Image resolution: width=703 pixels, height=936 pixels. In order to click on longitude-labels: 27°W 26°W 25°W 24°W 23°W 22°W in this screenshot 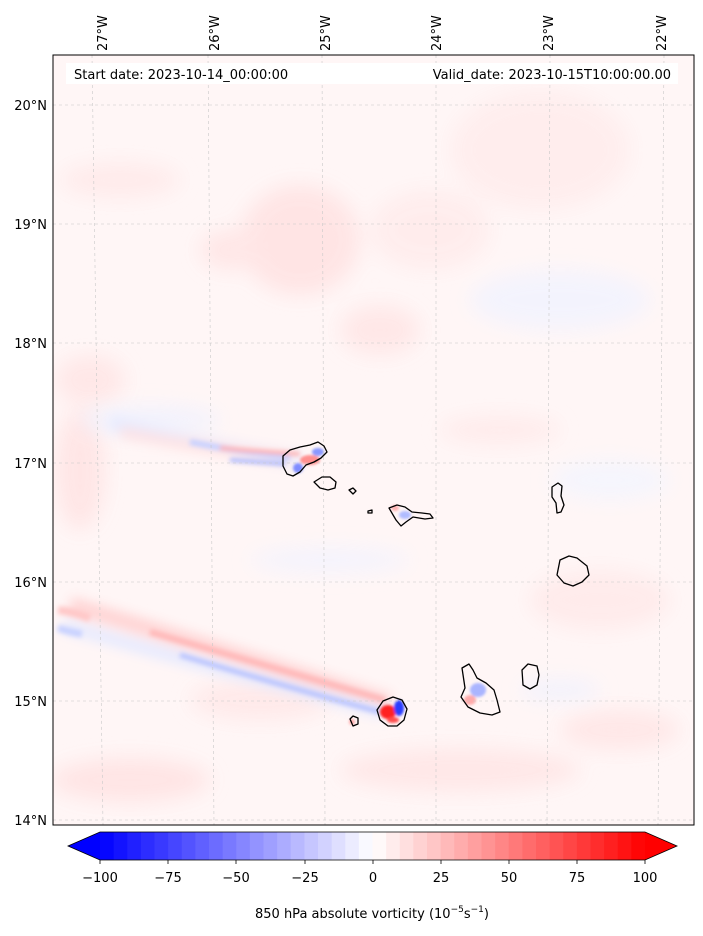, I will do `click(383, 33)`.